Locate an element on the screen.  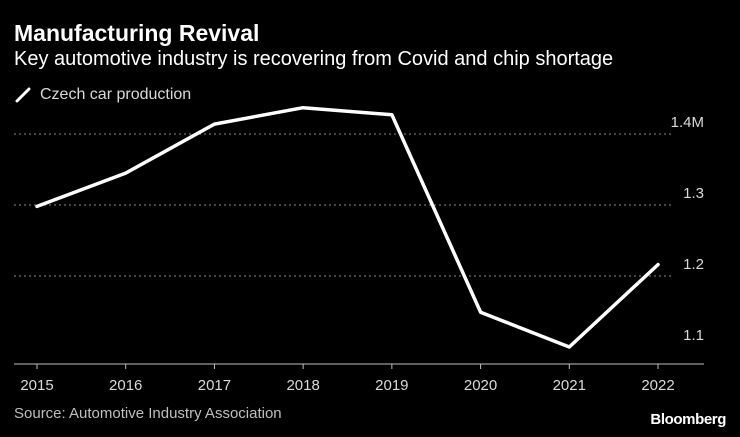
x-tick-label: 2018 is located at coordinates (302, 385).